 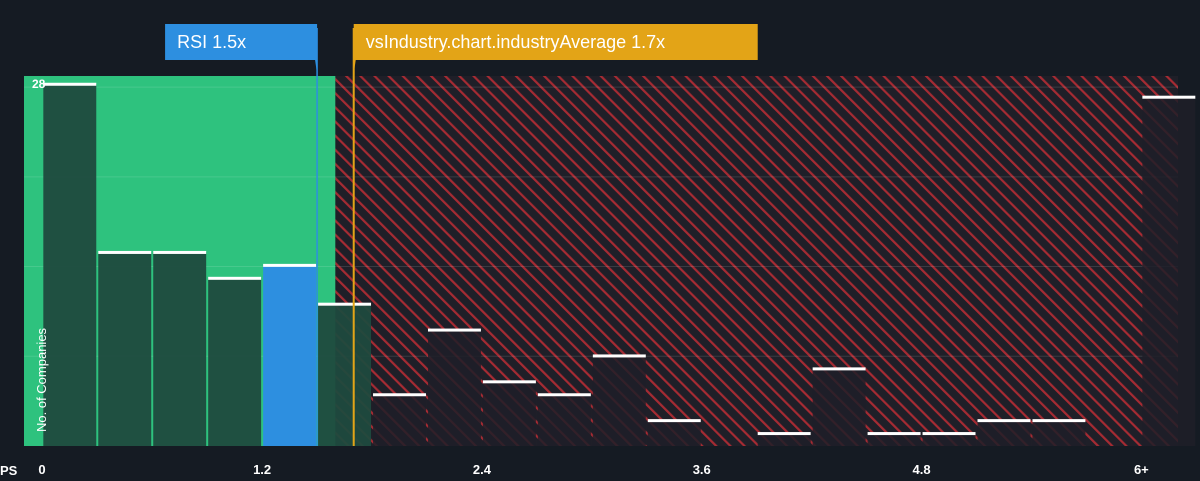 What do you see at coordinates (354, 67) in the screenshot?
I see `industry-label-tail` at bounding box center [354, 67].